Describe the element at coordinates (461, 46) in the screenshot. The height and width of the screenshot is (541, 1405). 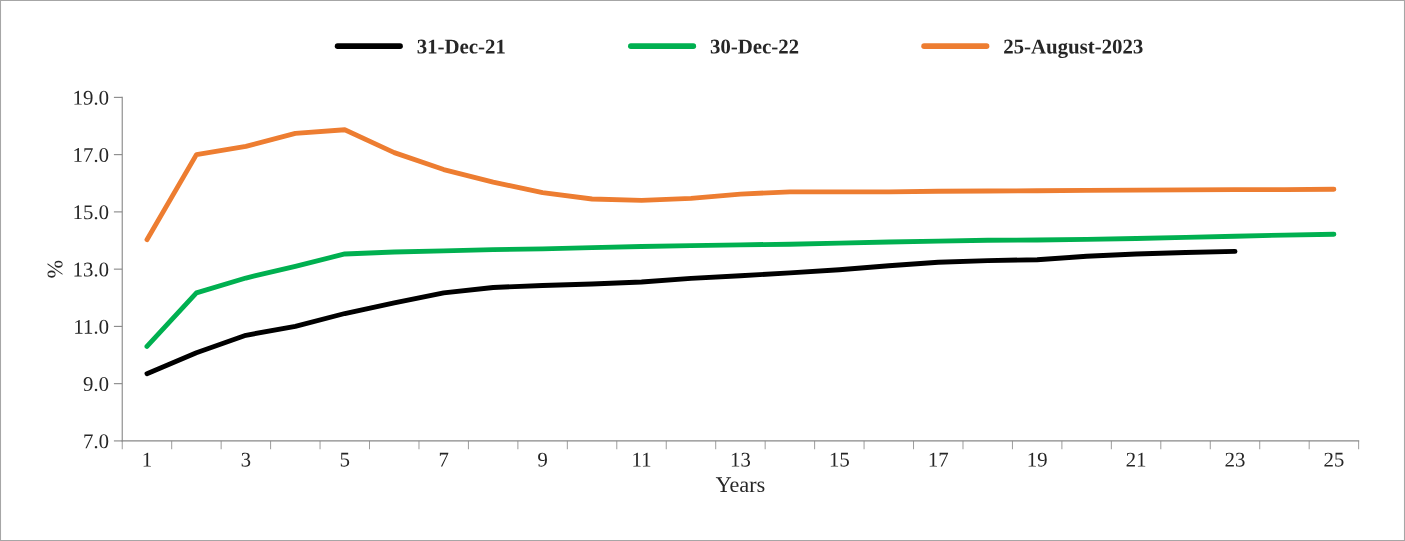
I see `legend-label: 31-Dec-21` at that location.